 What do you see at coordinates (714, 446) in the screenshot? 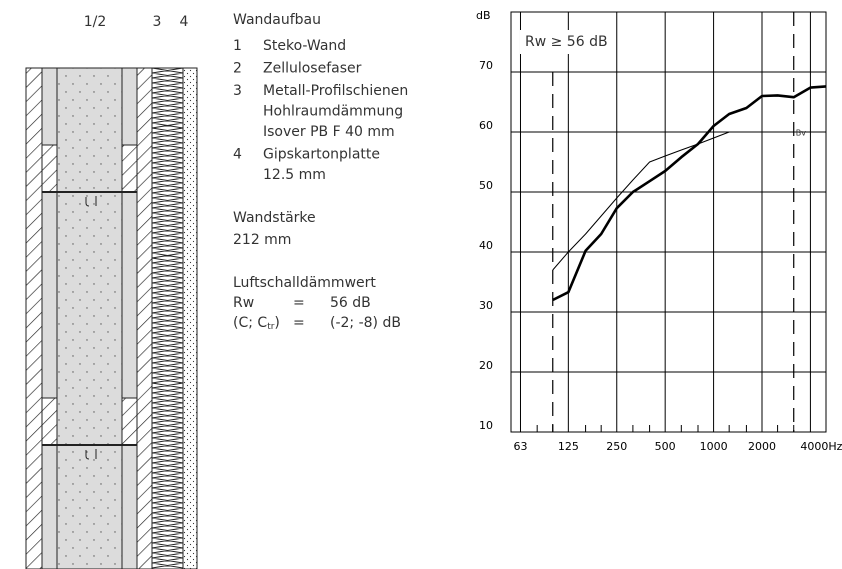
I see `x-tick-label: 1000` at bounding box center [714, 446].